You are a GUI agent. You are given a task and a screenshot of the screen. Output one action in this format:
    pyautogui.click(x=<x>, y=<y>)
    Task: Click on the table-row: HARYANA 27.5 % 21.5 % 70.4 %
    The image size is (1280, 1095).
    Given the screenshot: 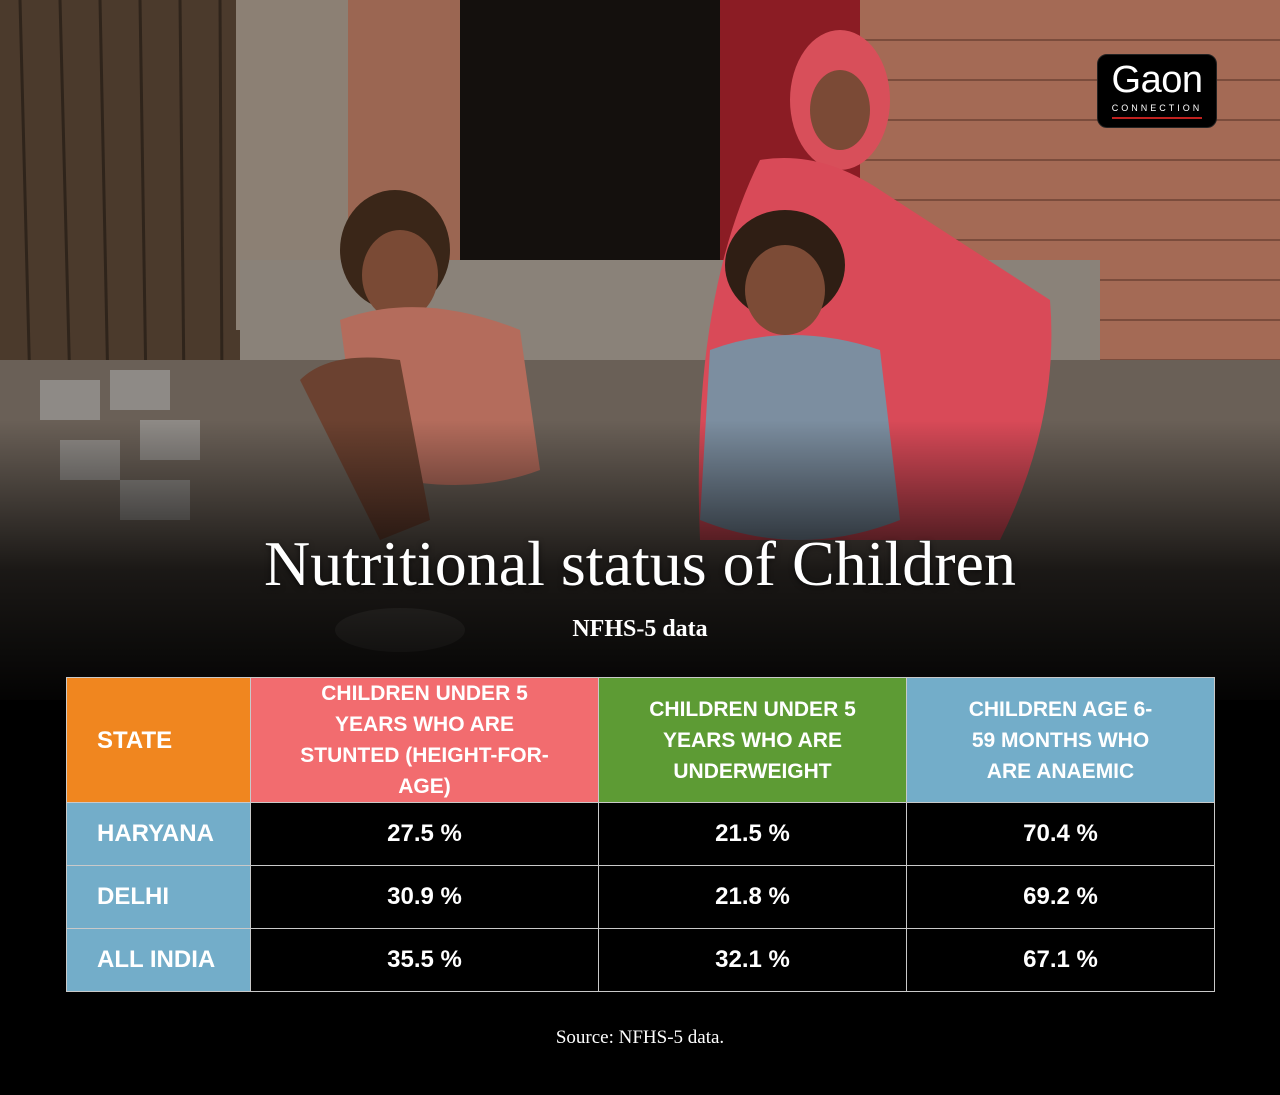 What is the action you would take?
    pyautogui.click(x=640, y=834)
    